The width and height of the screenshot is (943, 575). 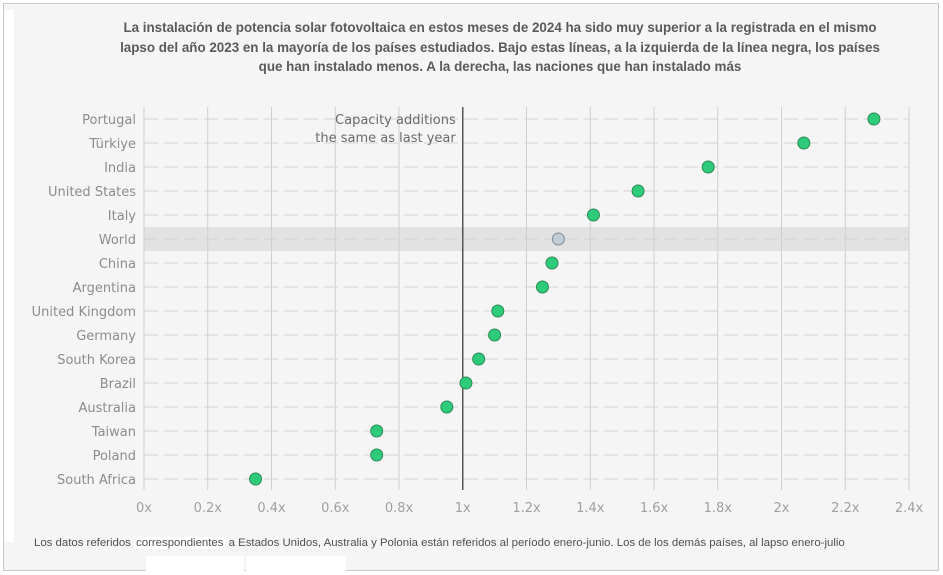 I want to click on x-tick-label: 0.8x, so click(x=399, y=508).